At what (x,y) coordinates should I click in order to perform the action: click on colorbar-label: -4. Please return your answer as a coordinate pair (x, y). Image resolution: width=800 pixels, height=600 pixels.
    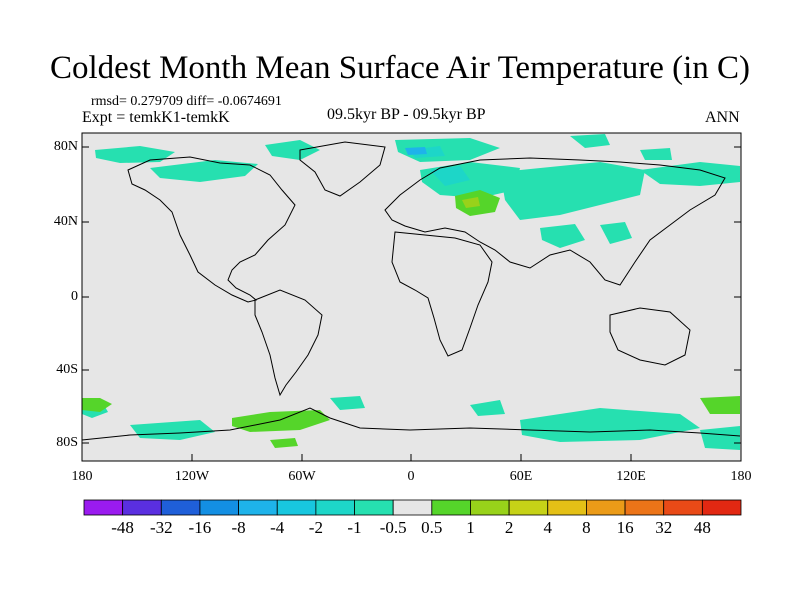
    Looking at the image, I should click on (277, 527).